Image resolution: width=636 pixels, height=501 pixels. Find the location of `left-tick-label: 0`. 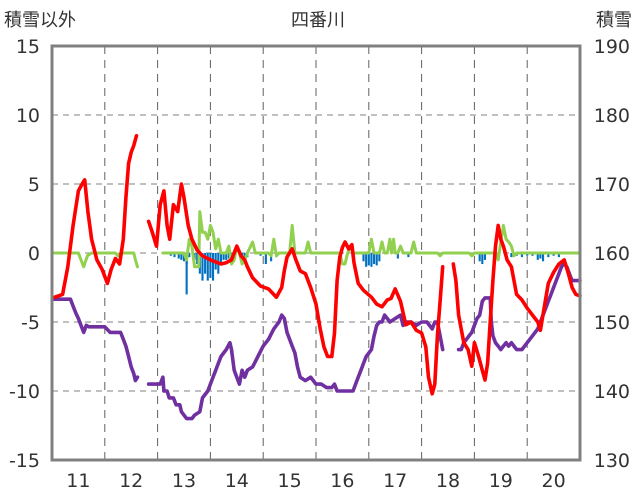

left-tick-label: 0 is located at coordinates (34, 254).